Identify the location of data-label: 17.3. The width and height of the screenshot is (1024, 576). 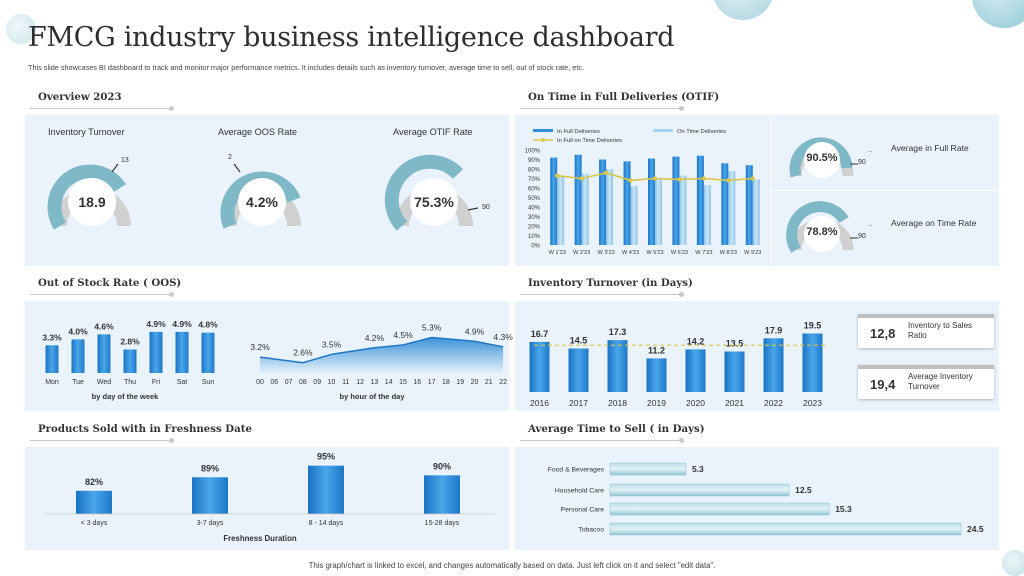
(618, 332).